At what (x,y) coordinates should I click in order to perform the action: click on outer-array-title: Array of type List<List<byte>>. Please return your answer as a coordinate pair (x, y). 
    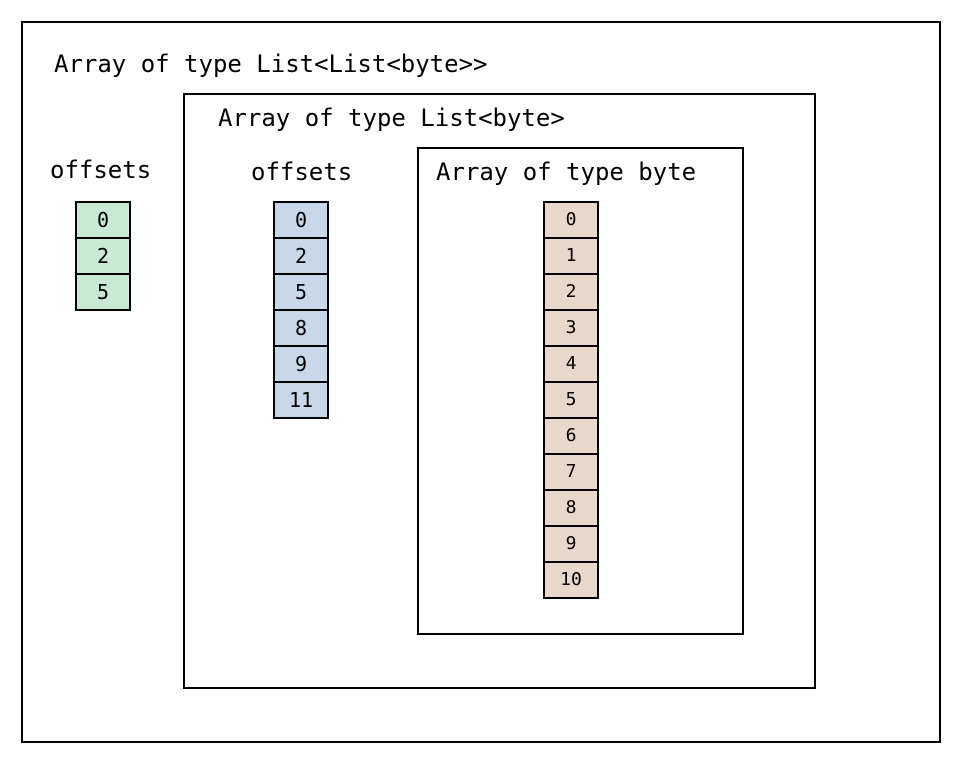
    Looking at the image, I should click on (271, 64).